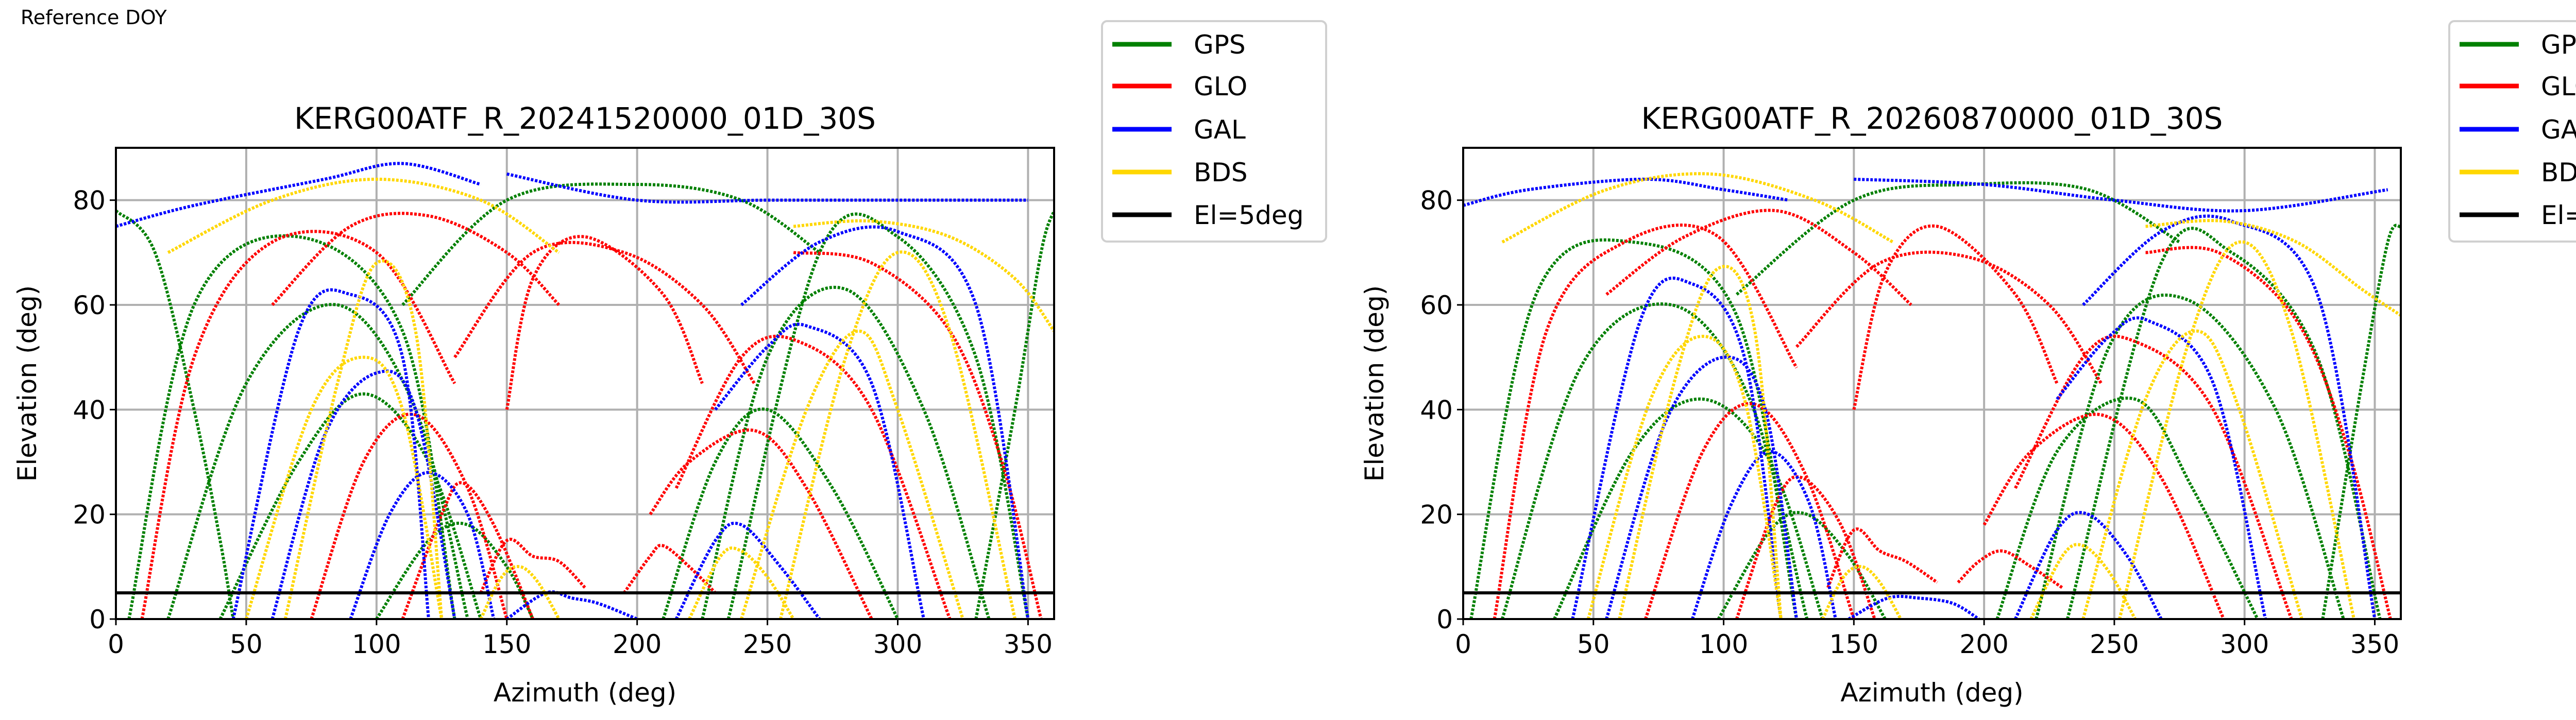 The width and height of the screenshot is (2576, 720). What do you see at coordinates (1436, 410) in the screenshot?
I see `y-tick-label: 40` at bounding box center [1436, 410].